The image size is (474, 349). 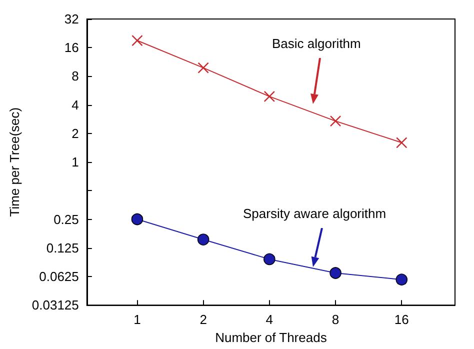 I want to click on x-tick-label: 16, so click(x=401, y=320).